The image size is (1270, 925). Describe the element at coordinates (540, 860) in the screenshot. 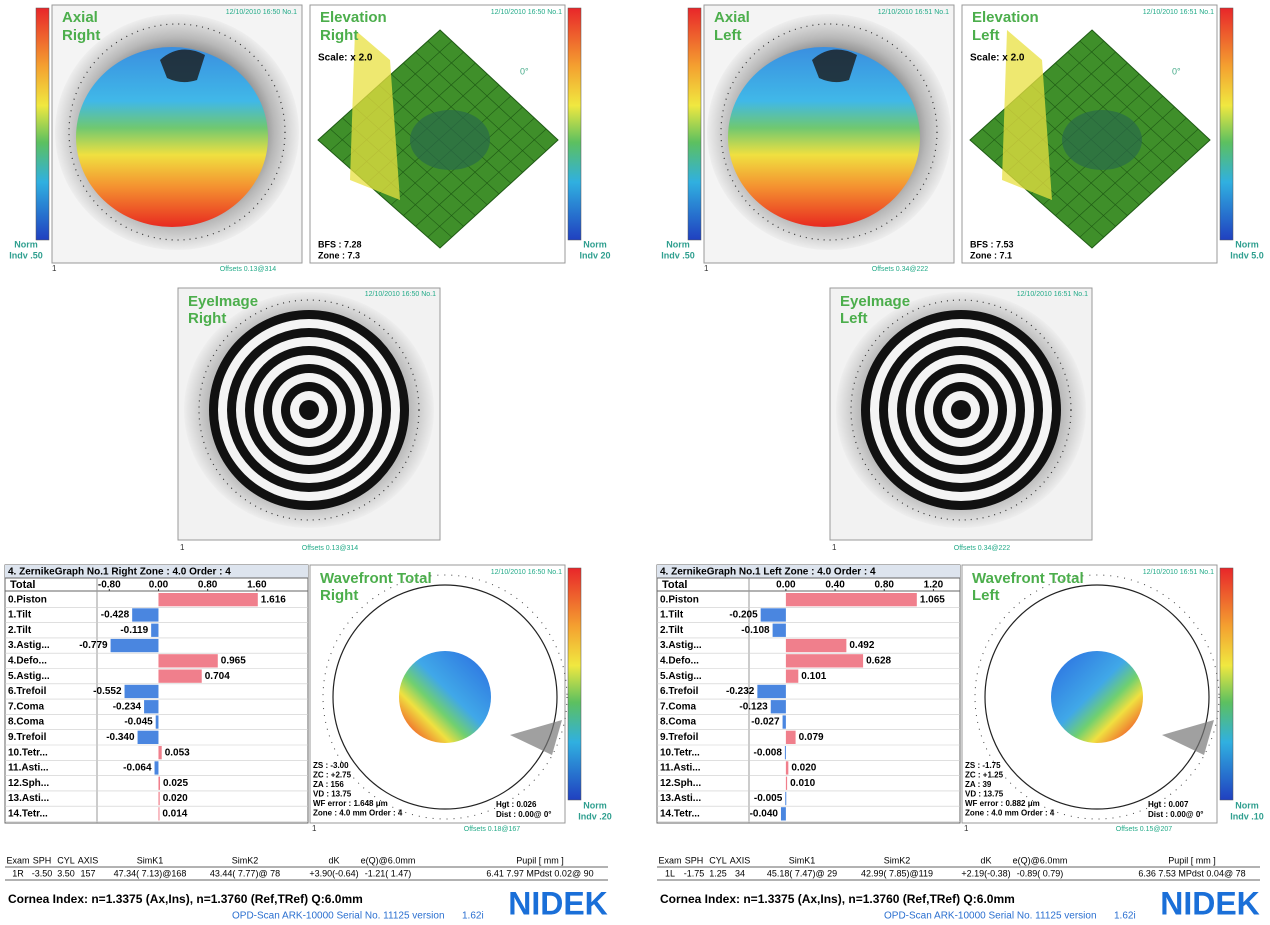

I see `exam-header: Pupil [ mm ]` at that location.